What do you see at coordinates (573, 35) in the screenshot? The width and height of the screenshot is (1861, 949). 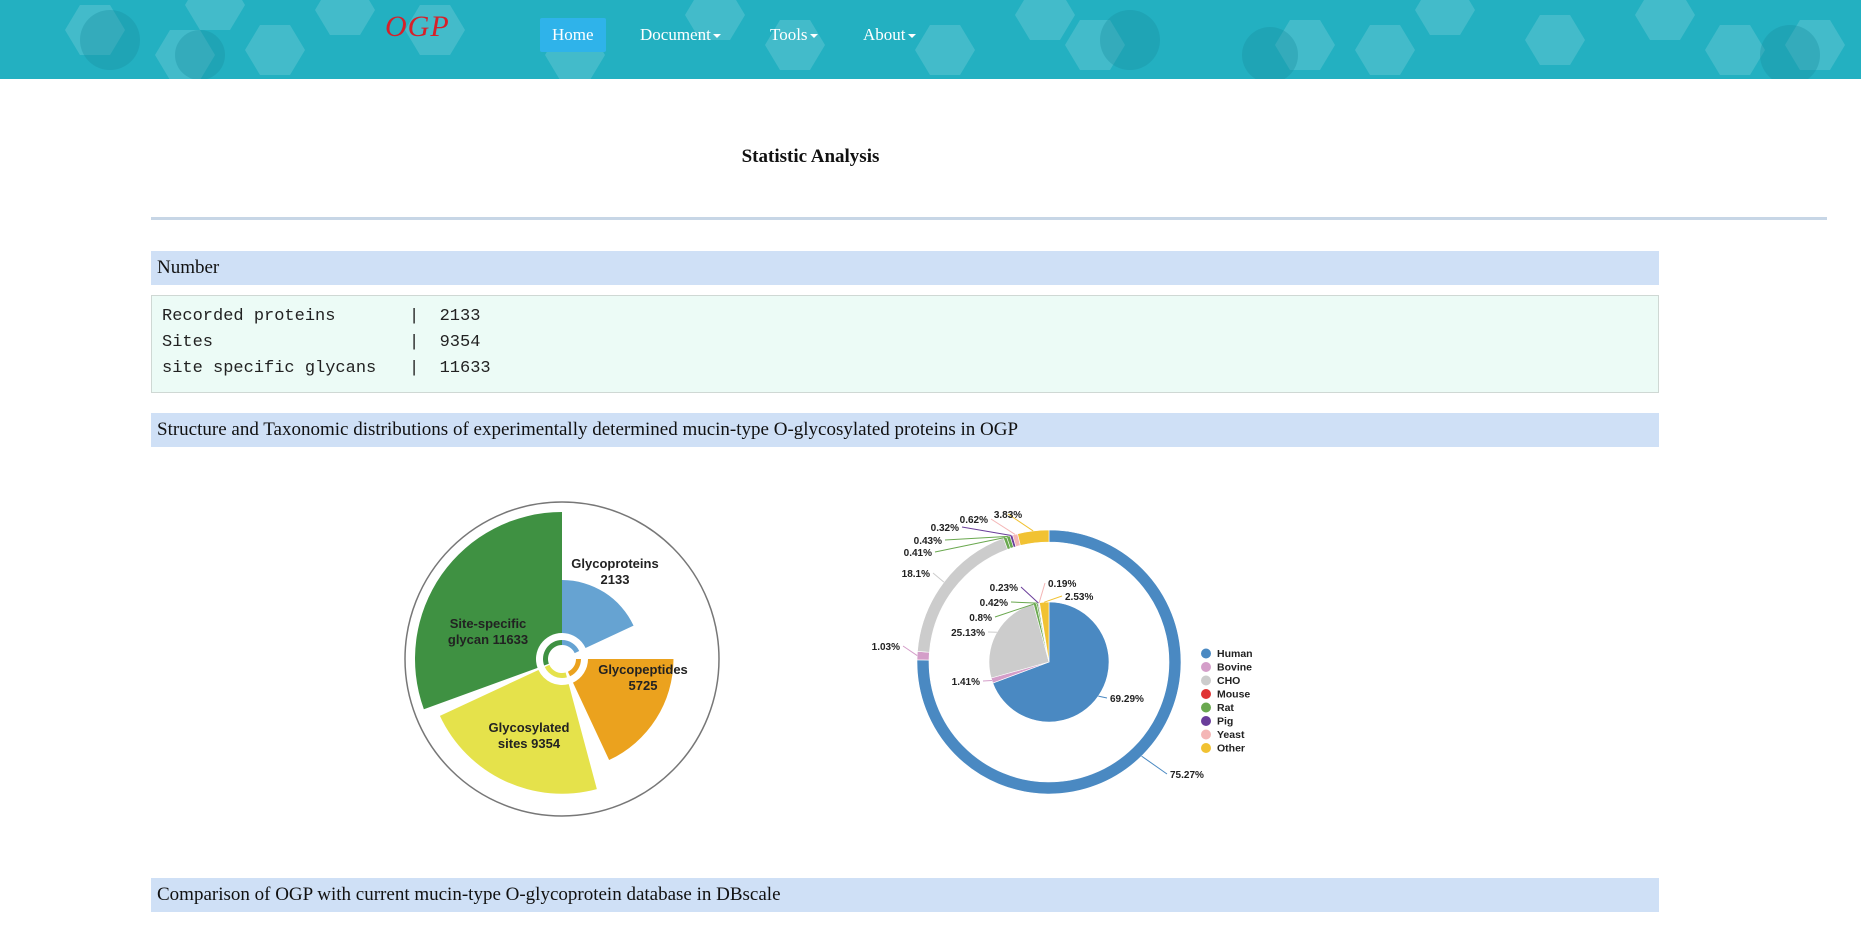 I see `nav-home: Home` at bounding box center [573, 35].